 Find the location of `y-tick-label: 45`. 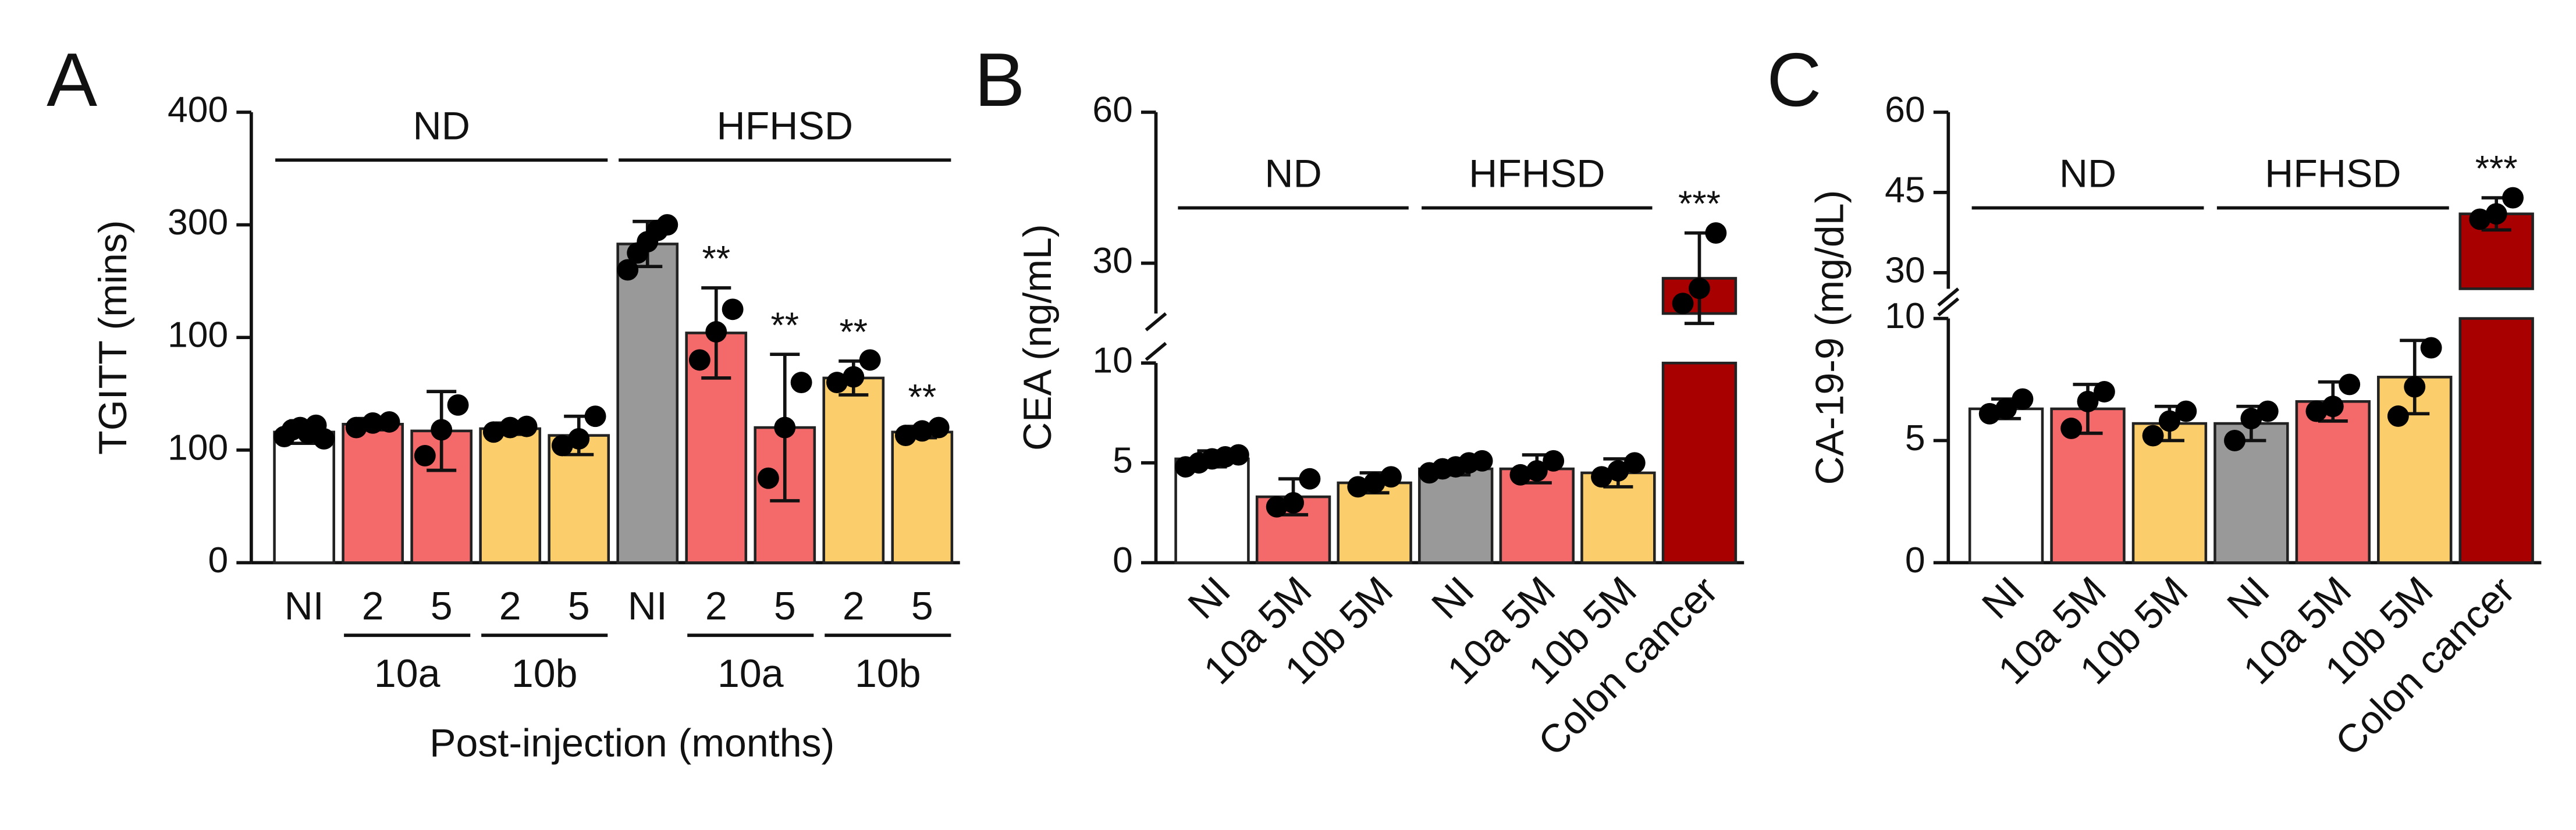

y-tick-label: 45 is located at coordinates (1905, 190).